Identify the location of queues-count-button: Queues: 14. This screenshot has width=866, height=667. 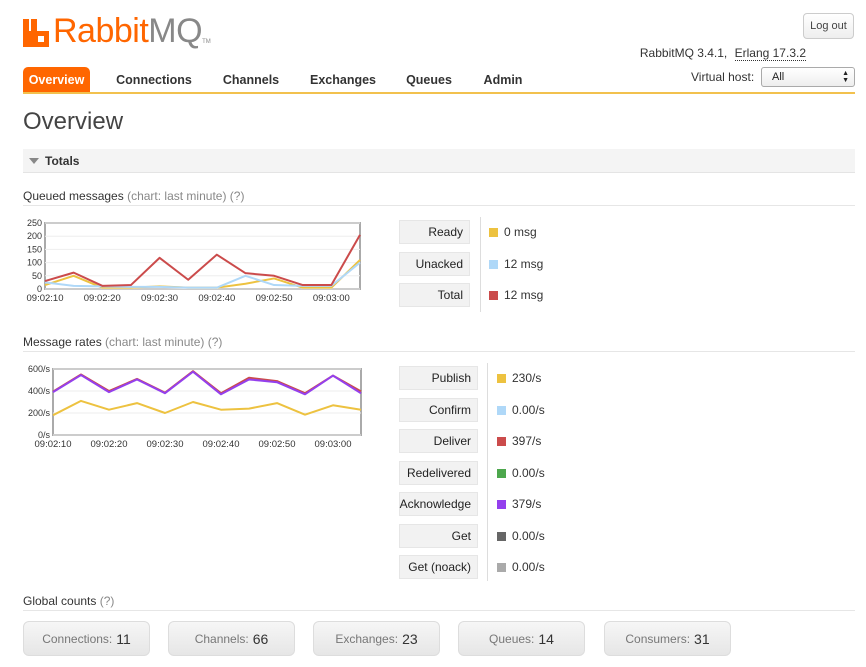
(521, 638).